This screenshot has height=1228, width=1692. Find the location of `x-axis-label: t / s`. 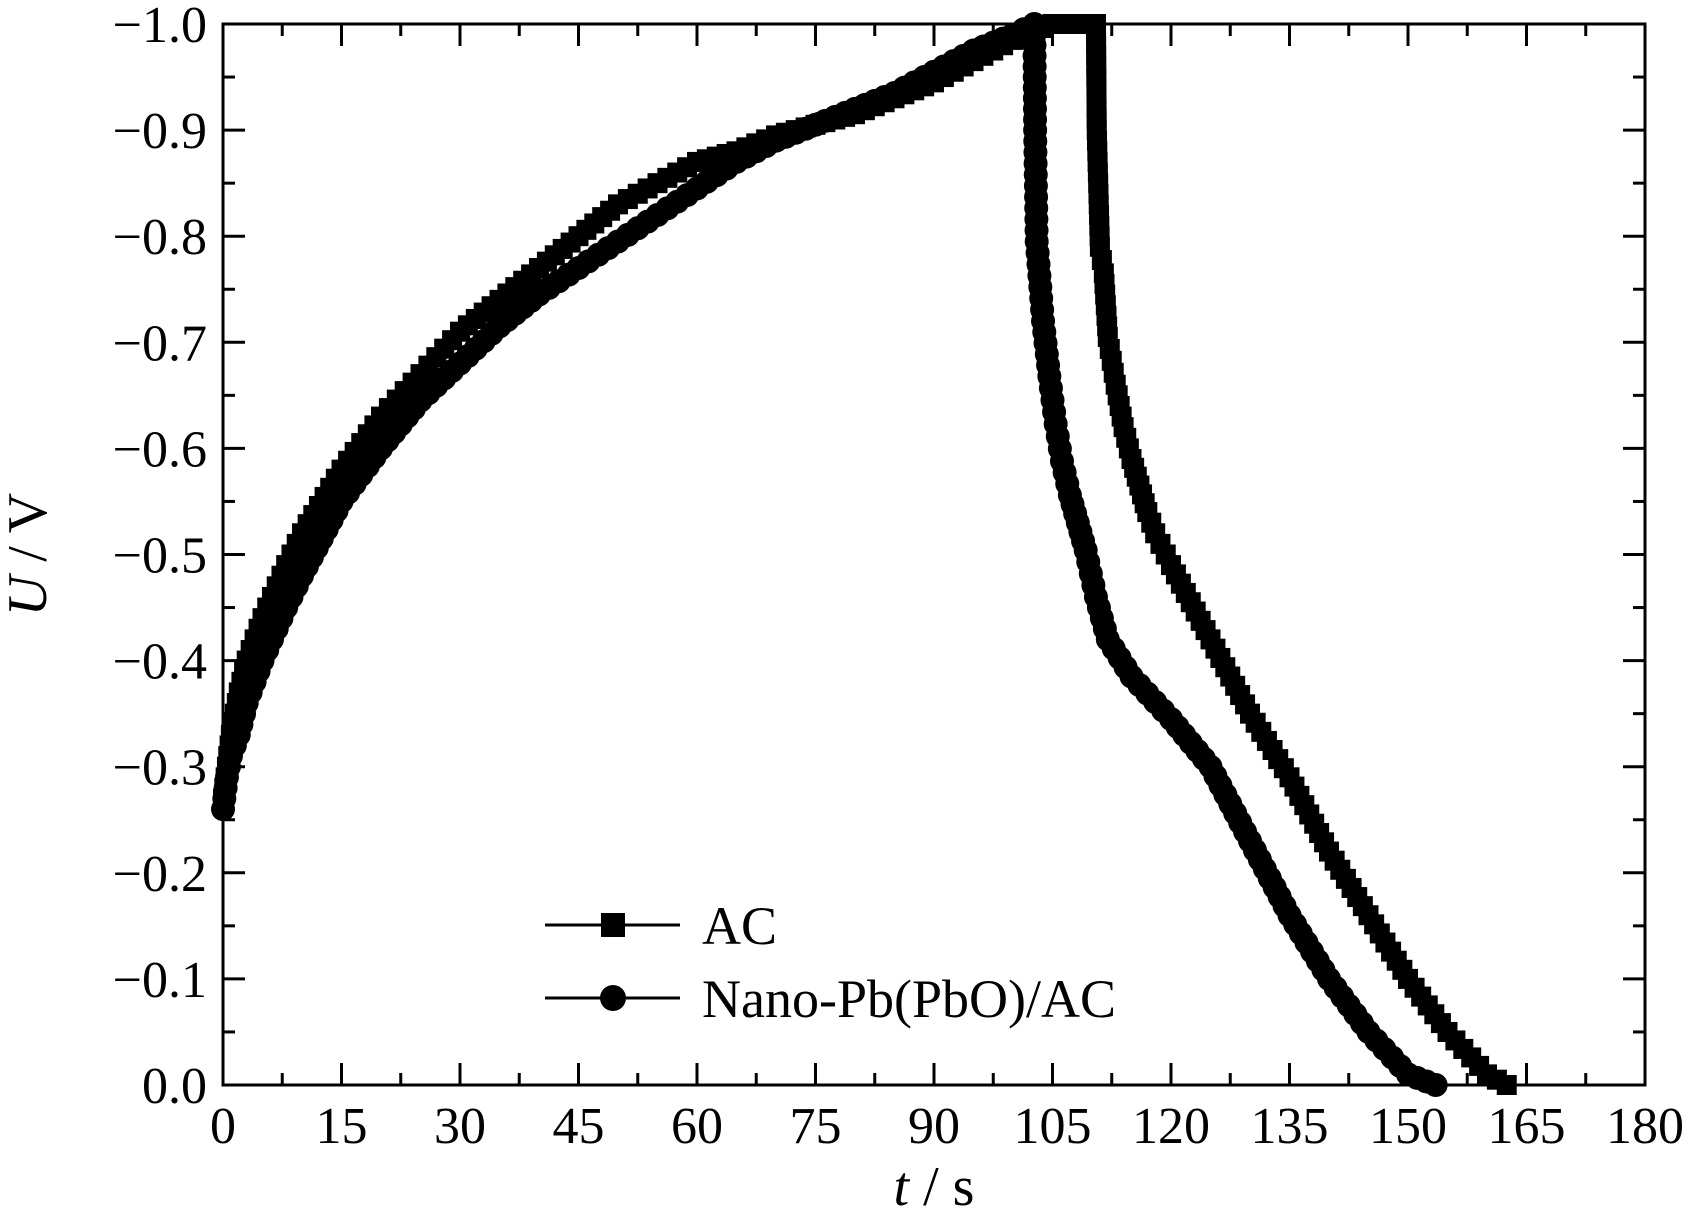

x-axis-label: t / s is located at coordinates (934, 1187).